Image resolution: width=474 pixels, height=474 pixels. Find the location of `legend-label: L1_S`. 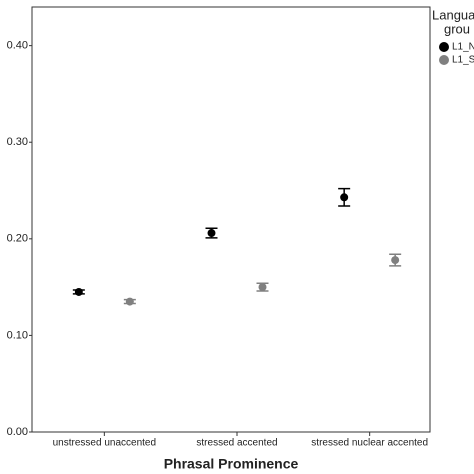

legend-label: L1_S is located at coordinates (463, 60).